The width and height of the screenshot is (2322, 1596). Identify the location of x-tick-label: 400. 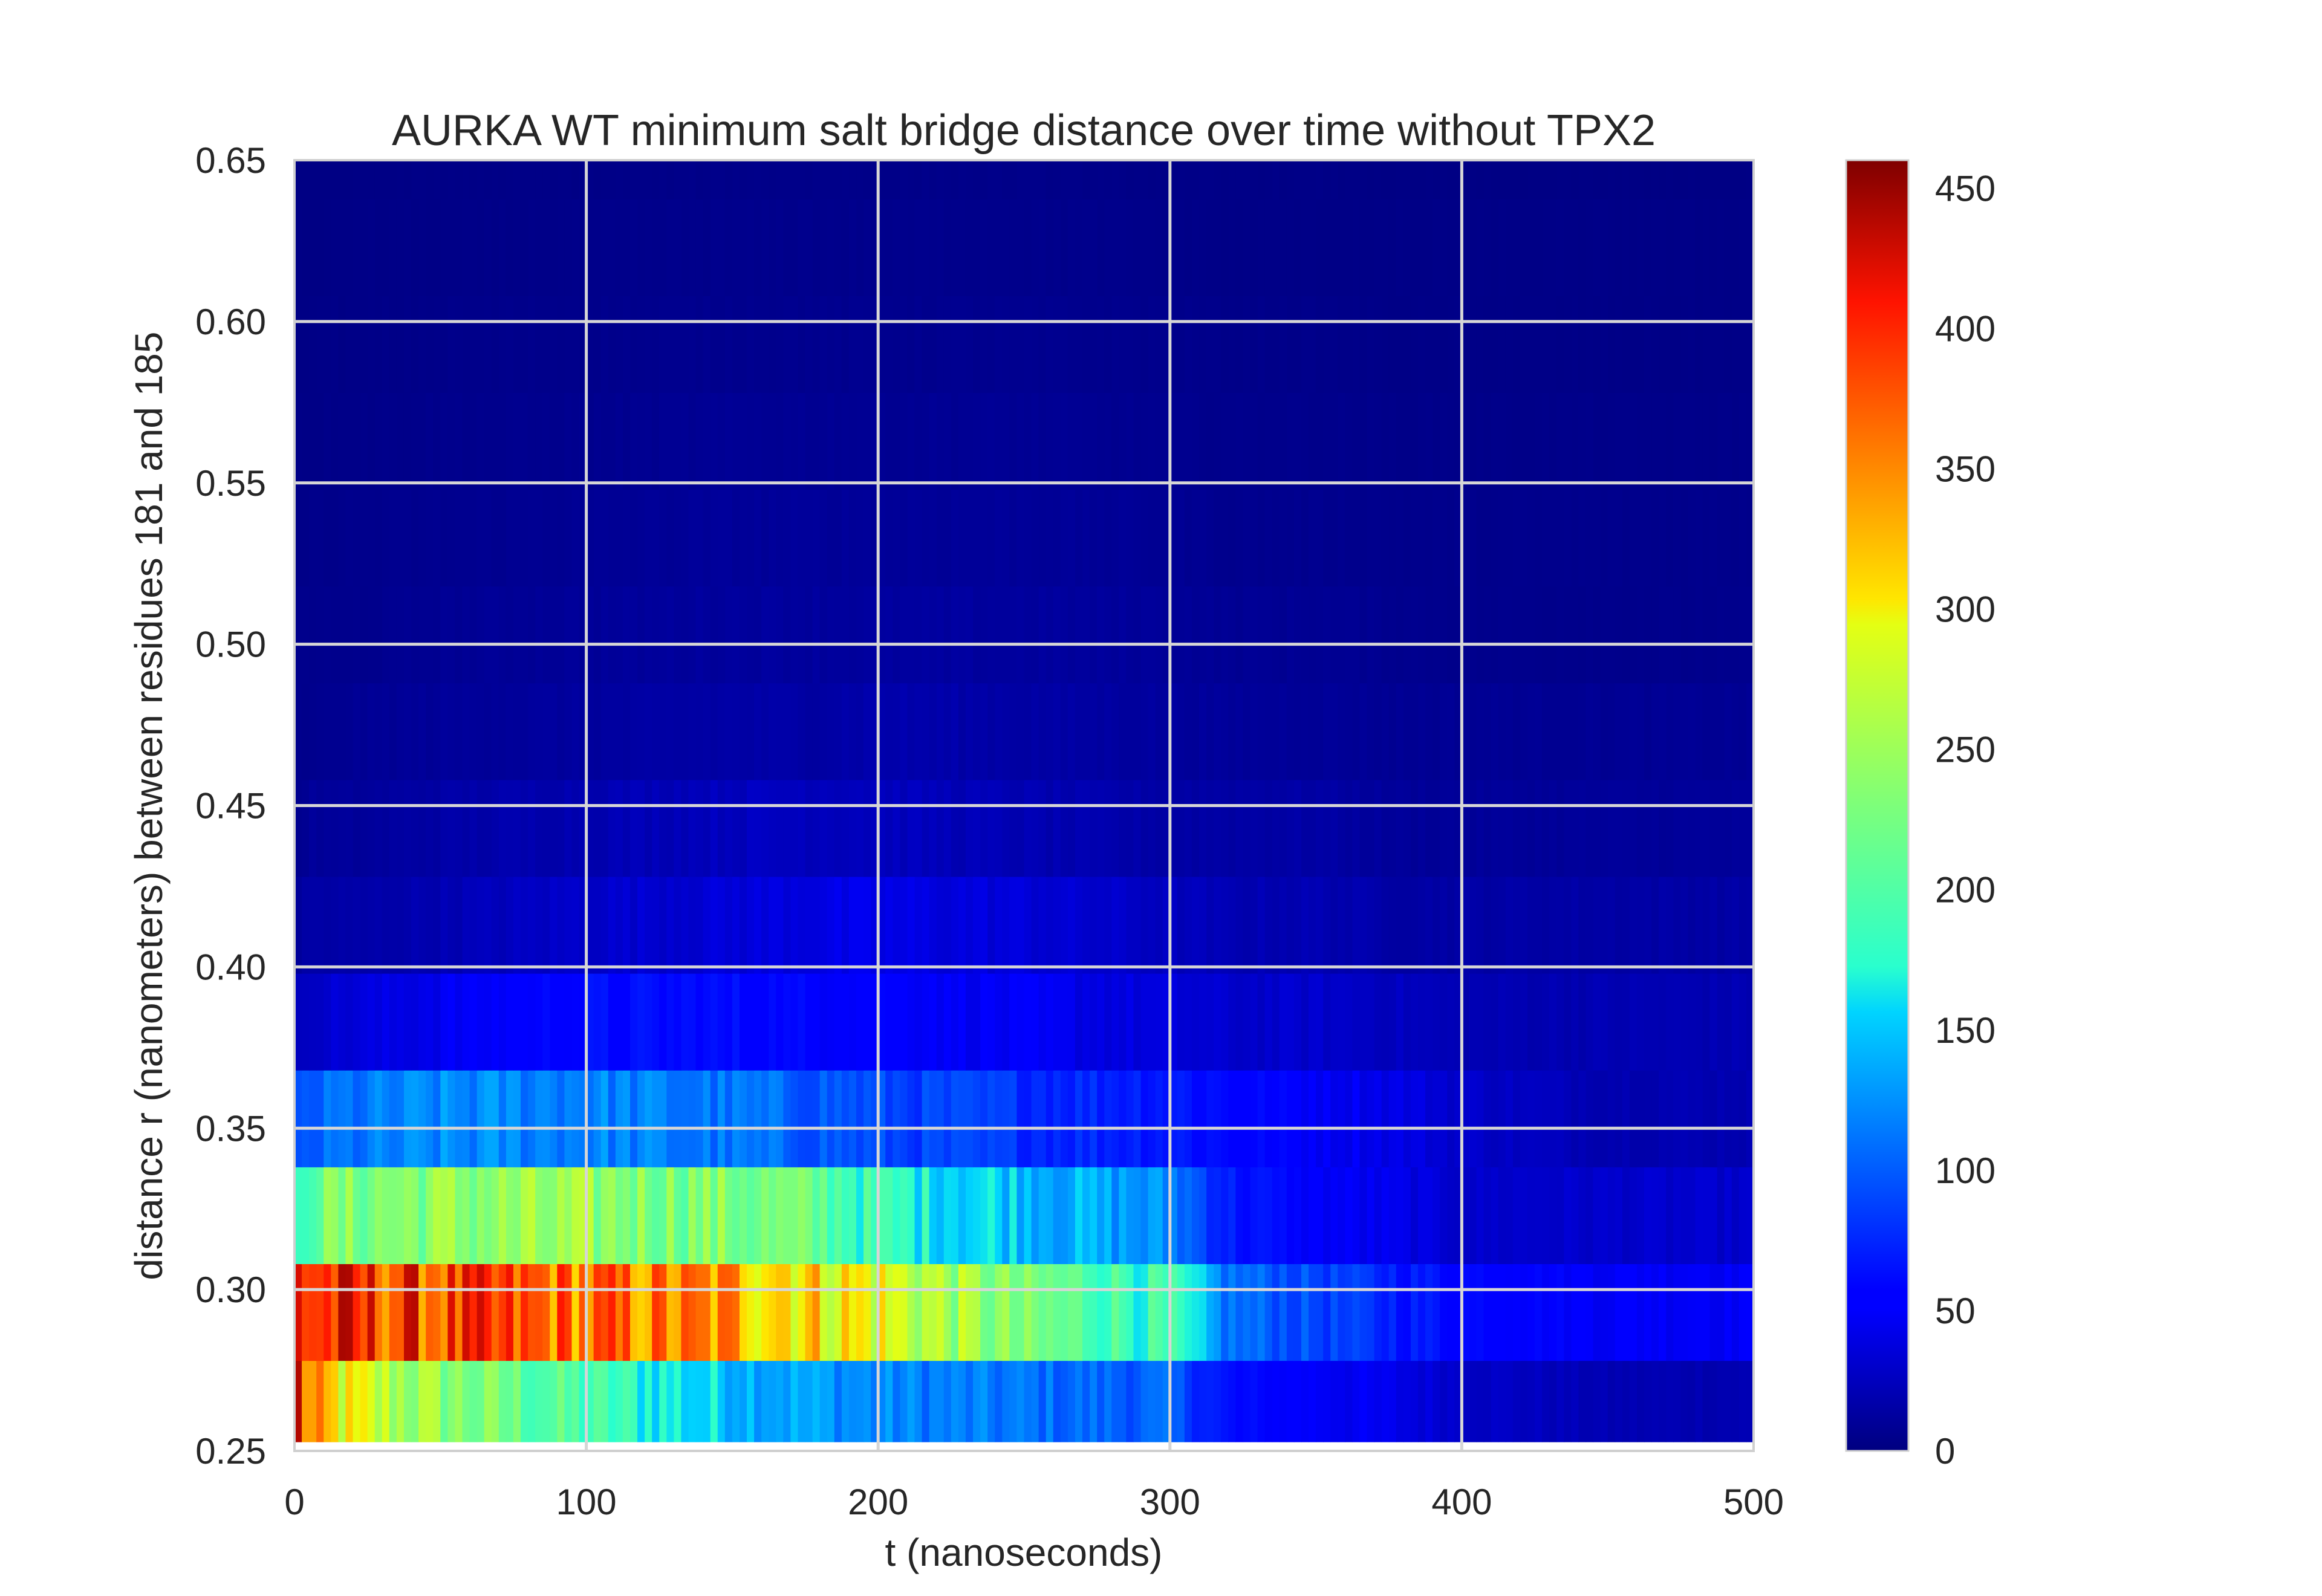
(1461, 1502).